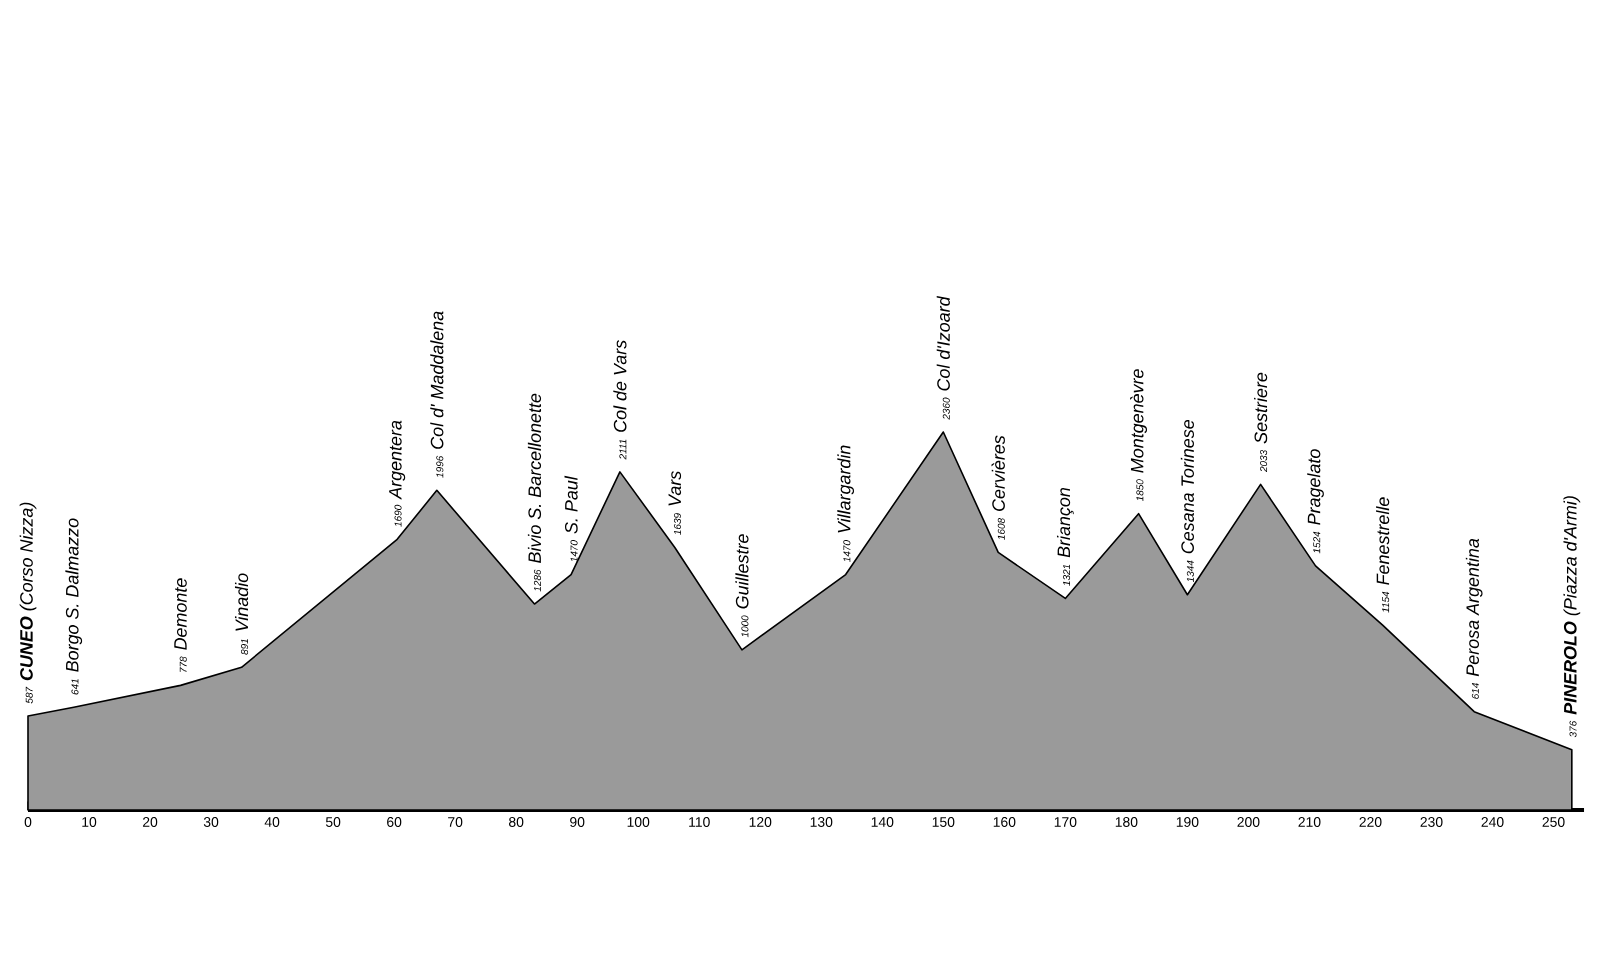 The image size is (1600, 968). What do you see at coordinates (943, 343) in the screenshot?
I see `annotation: Col d'Izoard` at bounding box center [943, 343].